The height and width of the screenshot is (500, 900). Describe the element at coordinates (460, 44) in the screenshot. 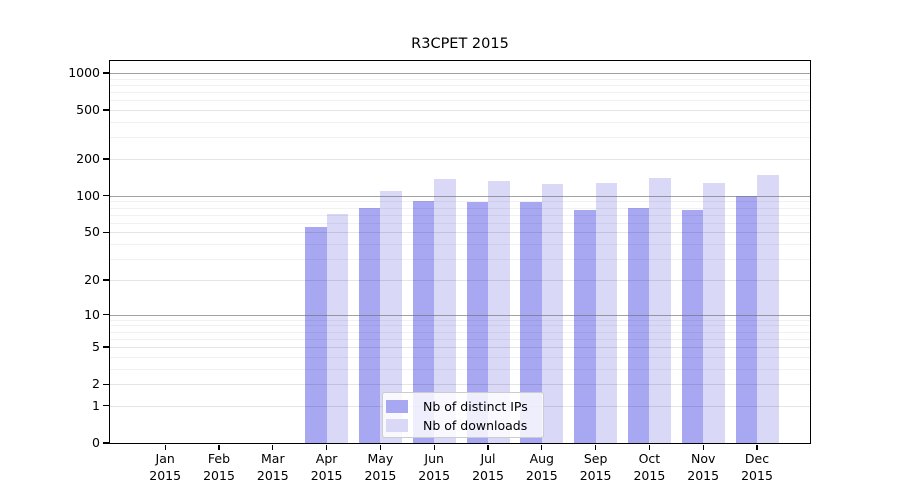

I see `chart-title: R3CPET 2015` at that location.